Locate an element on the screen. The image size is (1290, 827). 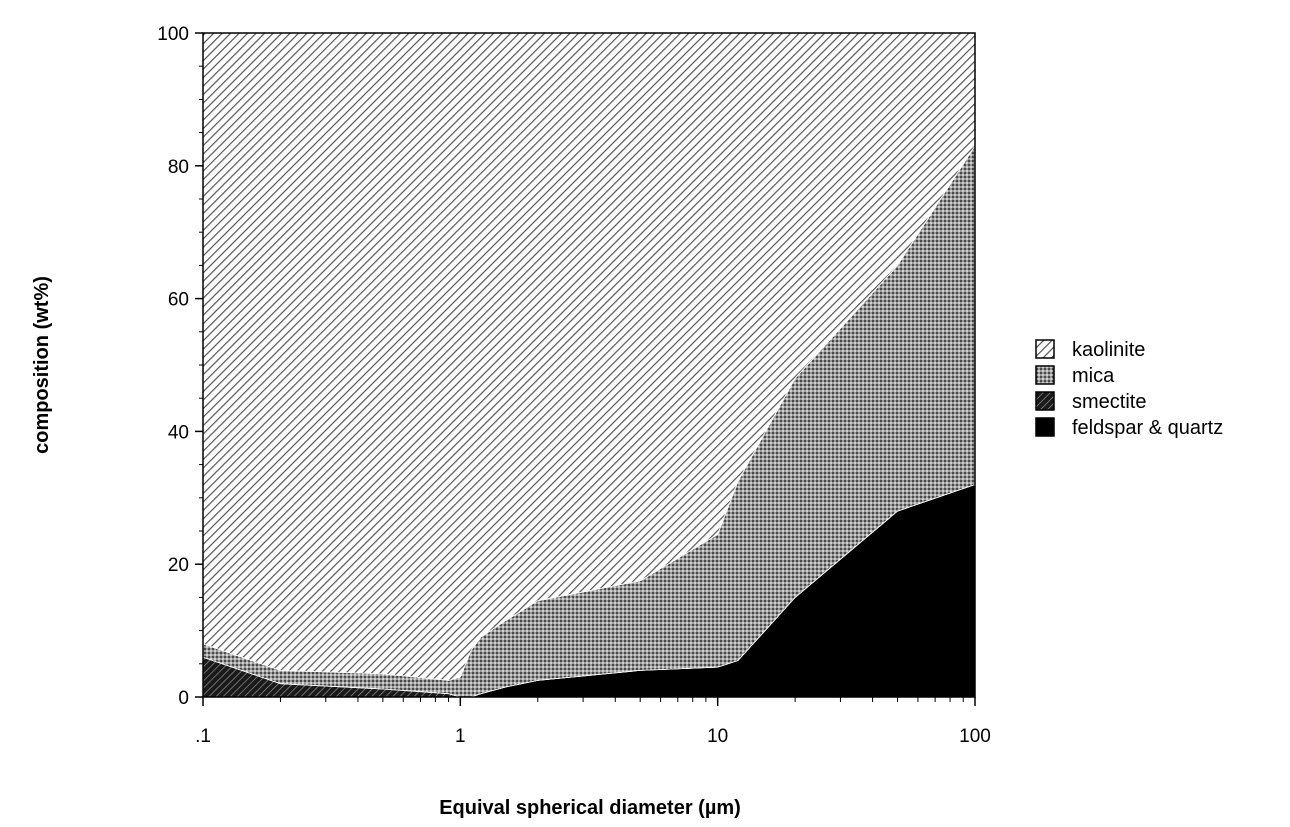
legend: kaolinite mica smectite feldspar & quartz is located at coordinates (1129, 389).